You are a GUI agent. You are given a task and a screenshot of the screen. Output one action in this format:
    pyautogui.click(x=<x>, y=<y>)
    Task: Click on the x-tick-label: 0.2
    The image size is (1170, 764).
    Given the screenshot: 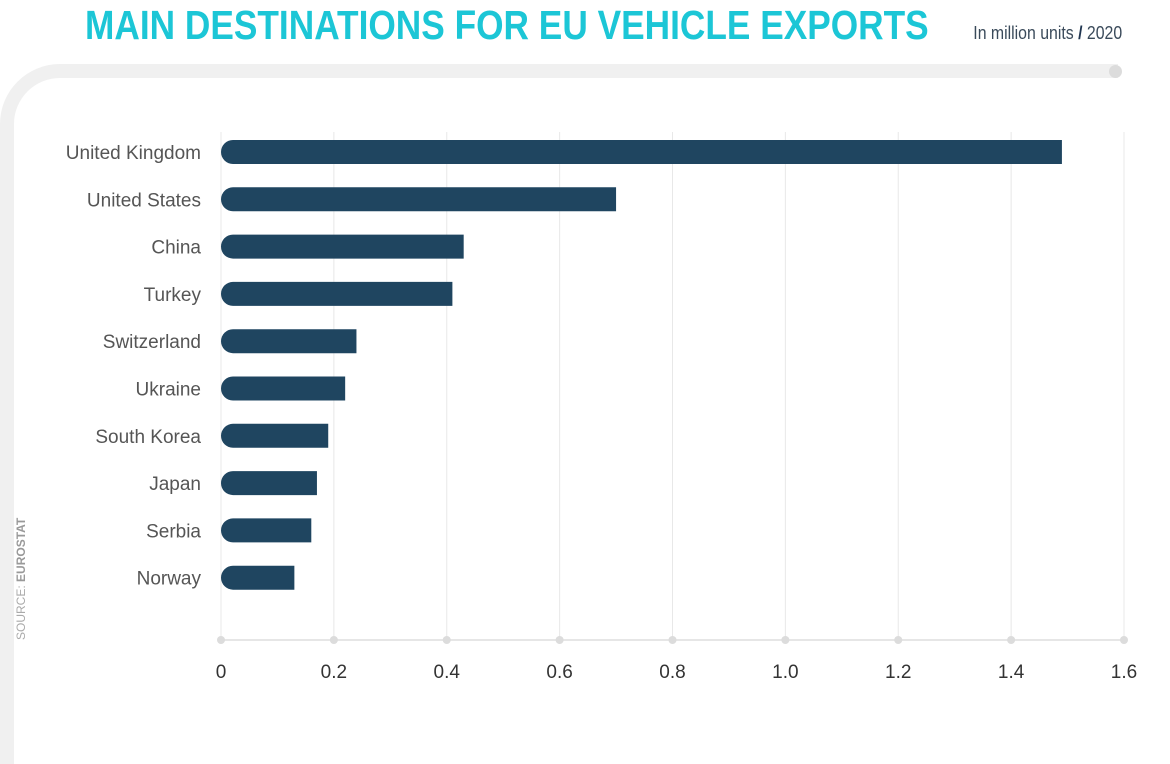 What is the action you would take?
    pyautogui.click(x=334, y=672)
    